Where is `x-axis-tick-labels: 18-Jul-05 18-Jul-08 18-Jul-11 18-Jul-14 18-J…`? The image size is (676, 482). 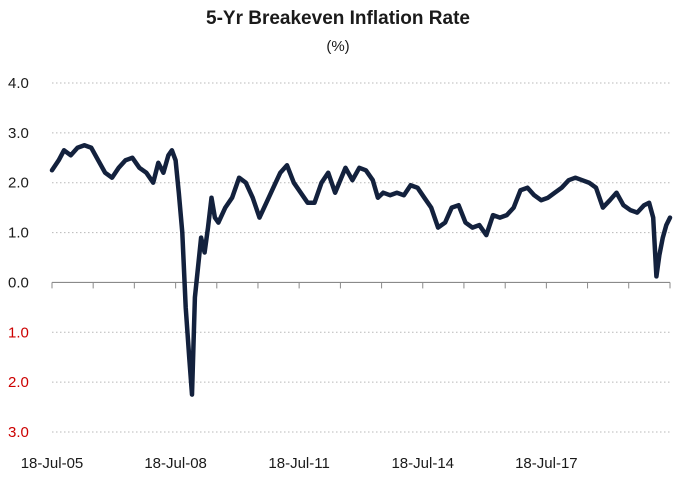 x-axis-tick-labels: 18-Jul-05 18-Jul-08 18-Jul-11 18-Jul-14 18-J… is located at coordinates (299, 463).